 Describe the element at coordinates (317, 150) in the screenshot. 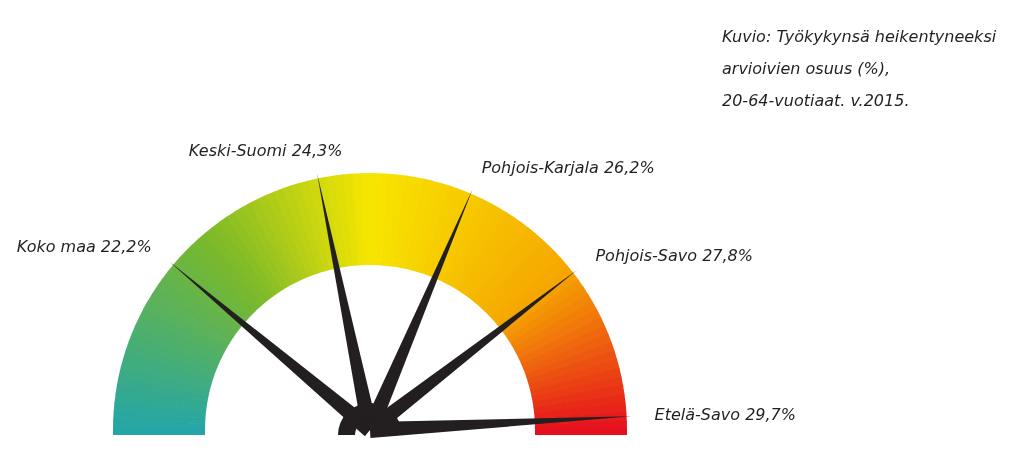

I see `data-label: 24,3%` at that location.